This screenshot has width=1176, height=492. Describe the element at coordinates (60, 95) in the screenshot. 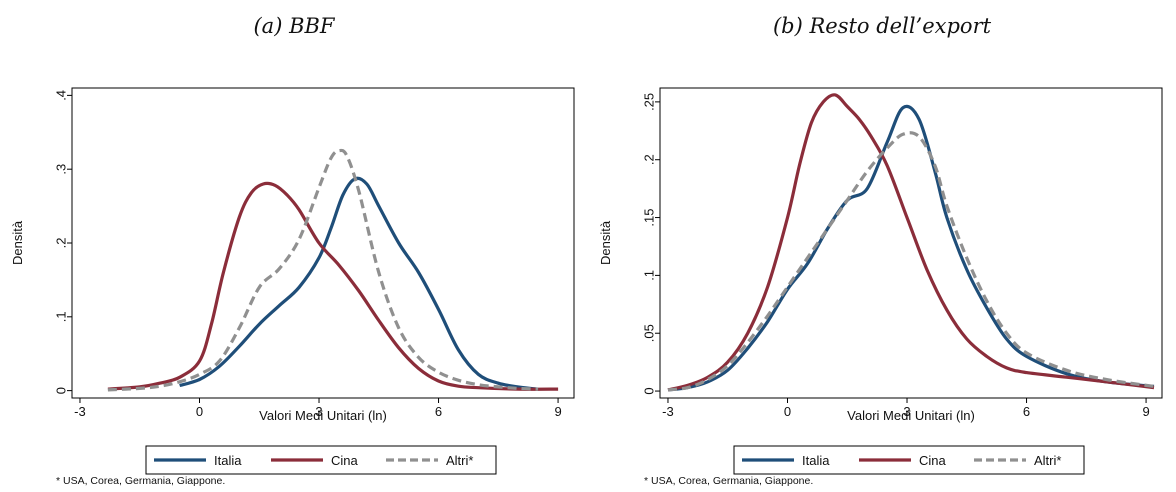

I see `y-tick-label: .4` at that location.